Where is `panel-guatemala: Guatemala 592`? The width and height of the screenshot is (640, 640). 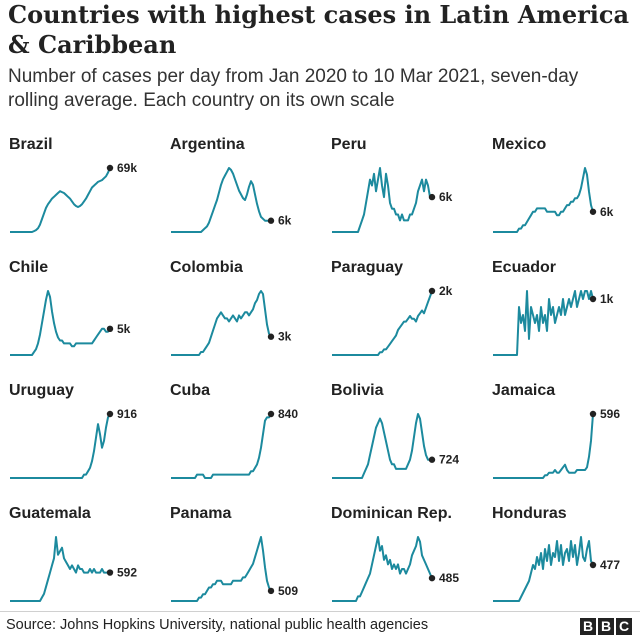 panel-guatemala: Guatemala 592 is located at coordinates (73, 553).